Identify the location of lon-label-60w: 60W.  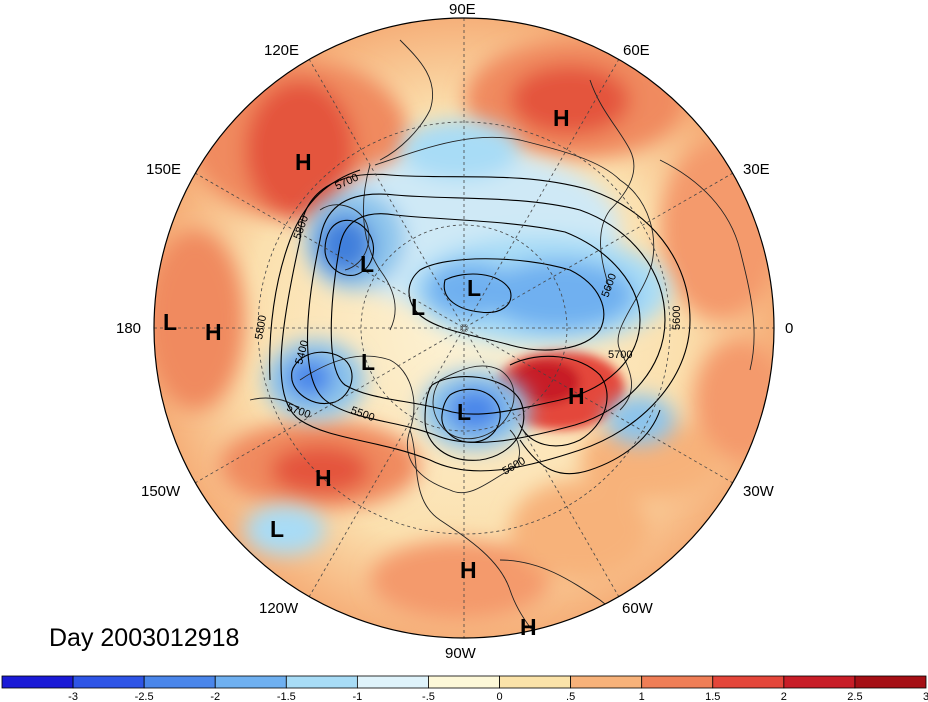
(638, 608).